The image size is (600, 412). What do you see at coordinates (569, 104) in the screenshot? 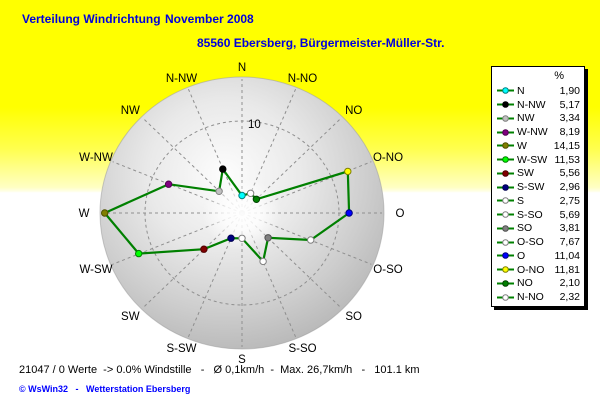
I see `legend-value: 5,17` at bounding box center [569, 104].